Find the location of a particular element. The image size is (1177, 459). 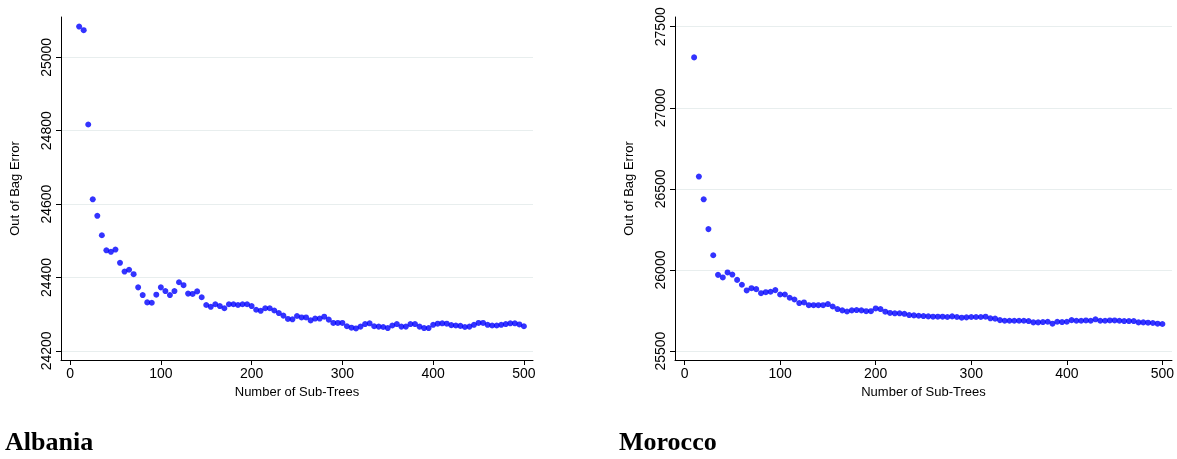

y-tick-label: 24800 is located at coordinates (46, 131).